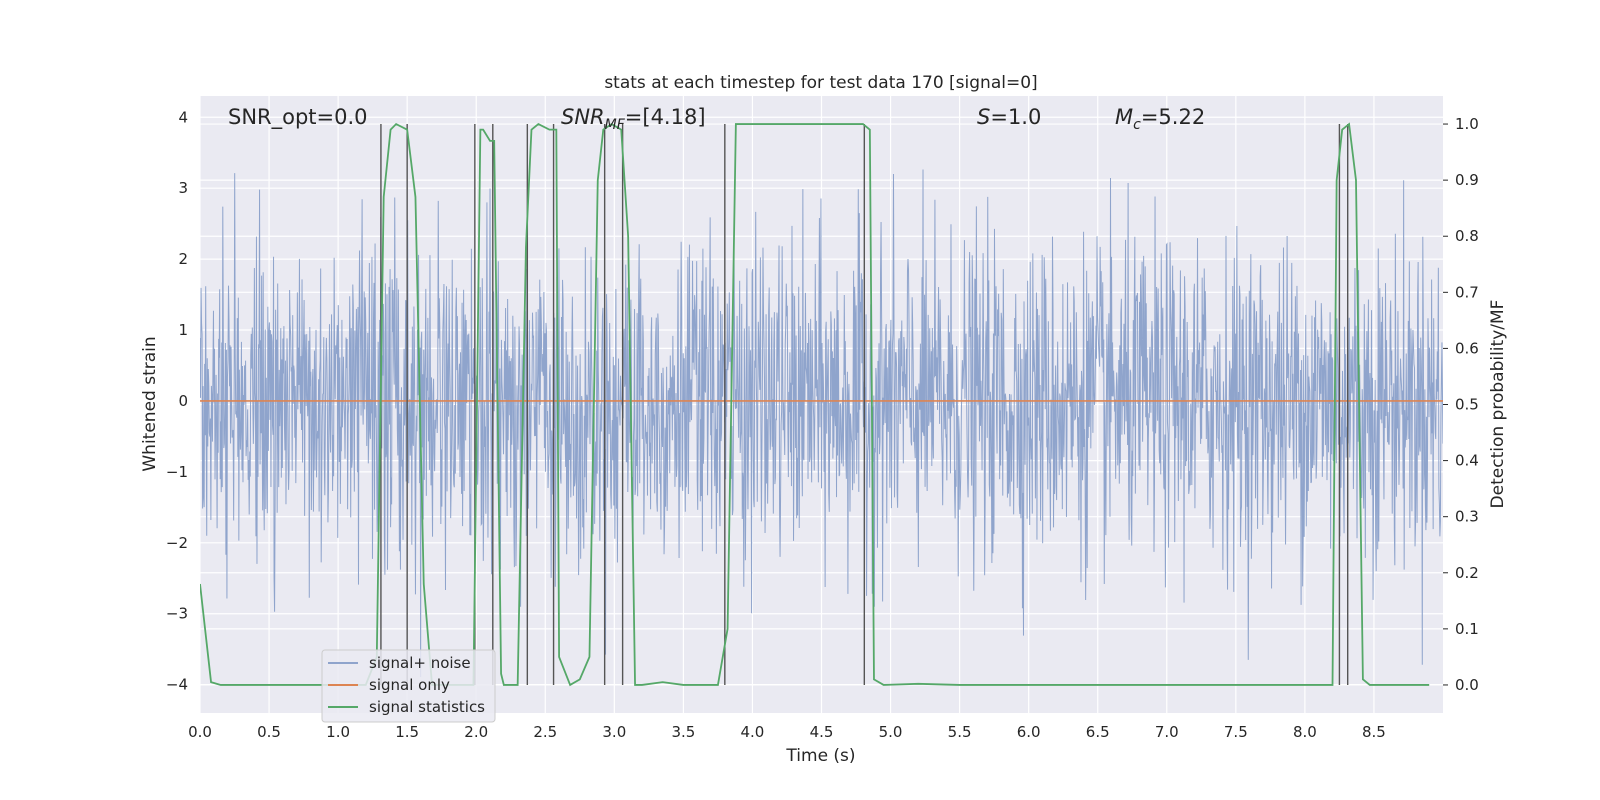  Describe the element at coordinates (183, 330) in the screenshot. I see `y-tick-label: 1` at that location.